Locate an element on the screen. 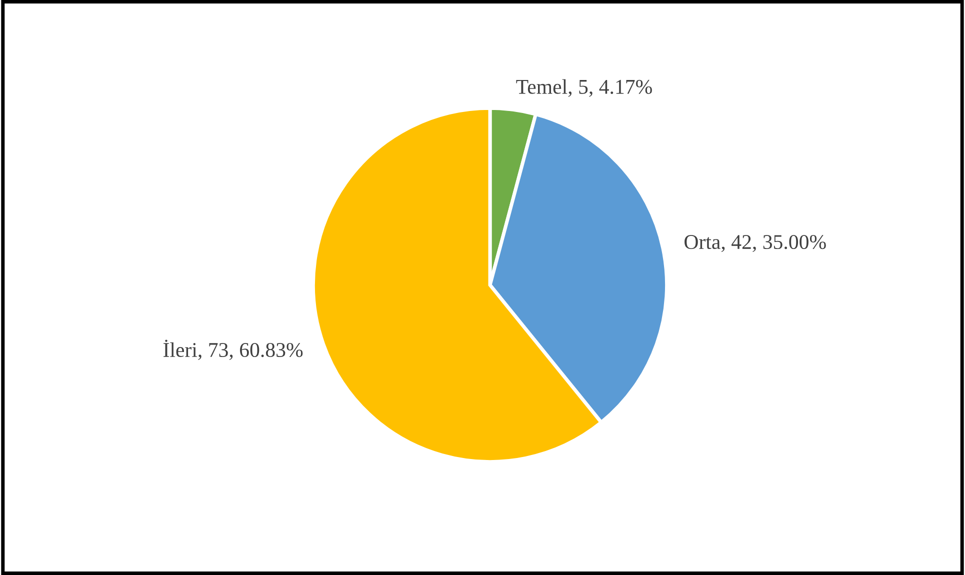 This screenshot has height=575, width=965. slice-label: Temel, 5, 4.17% is located at coordinates (584, 88).